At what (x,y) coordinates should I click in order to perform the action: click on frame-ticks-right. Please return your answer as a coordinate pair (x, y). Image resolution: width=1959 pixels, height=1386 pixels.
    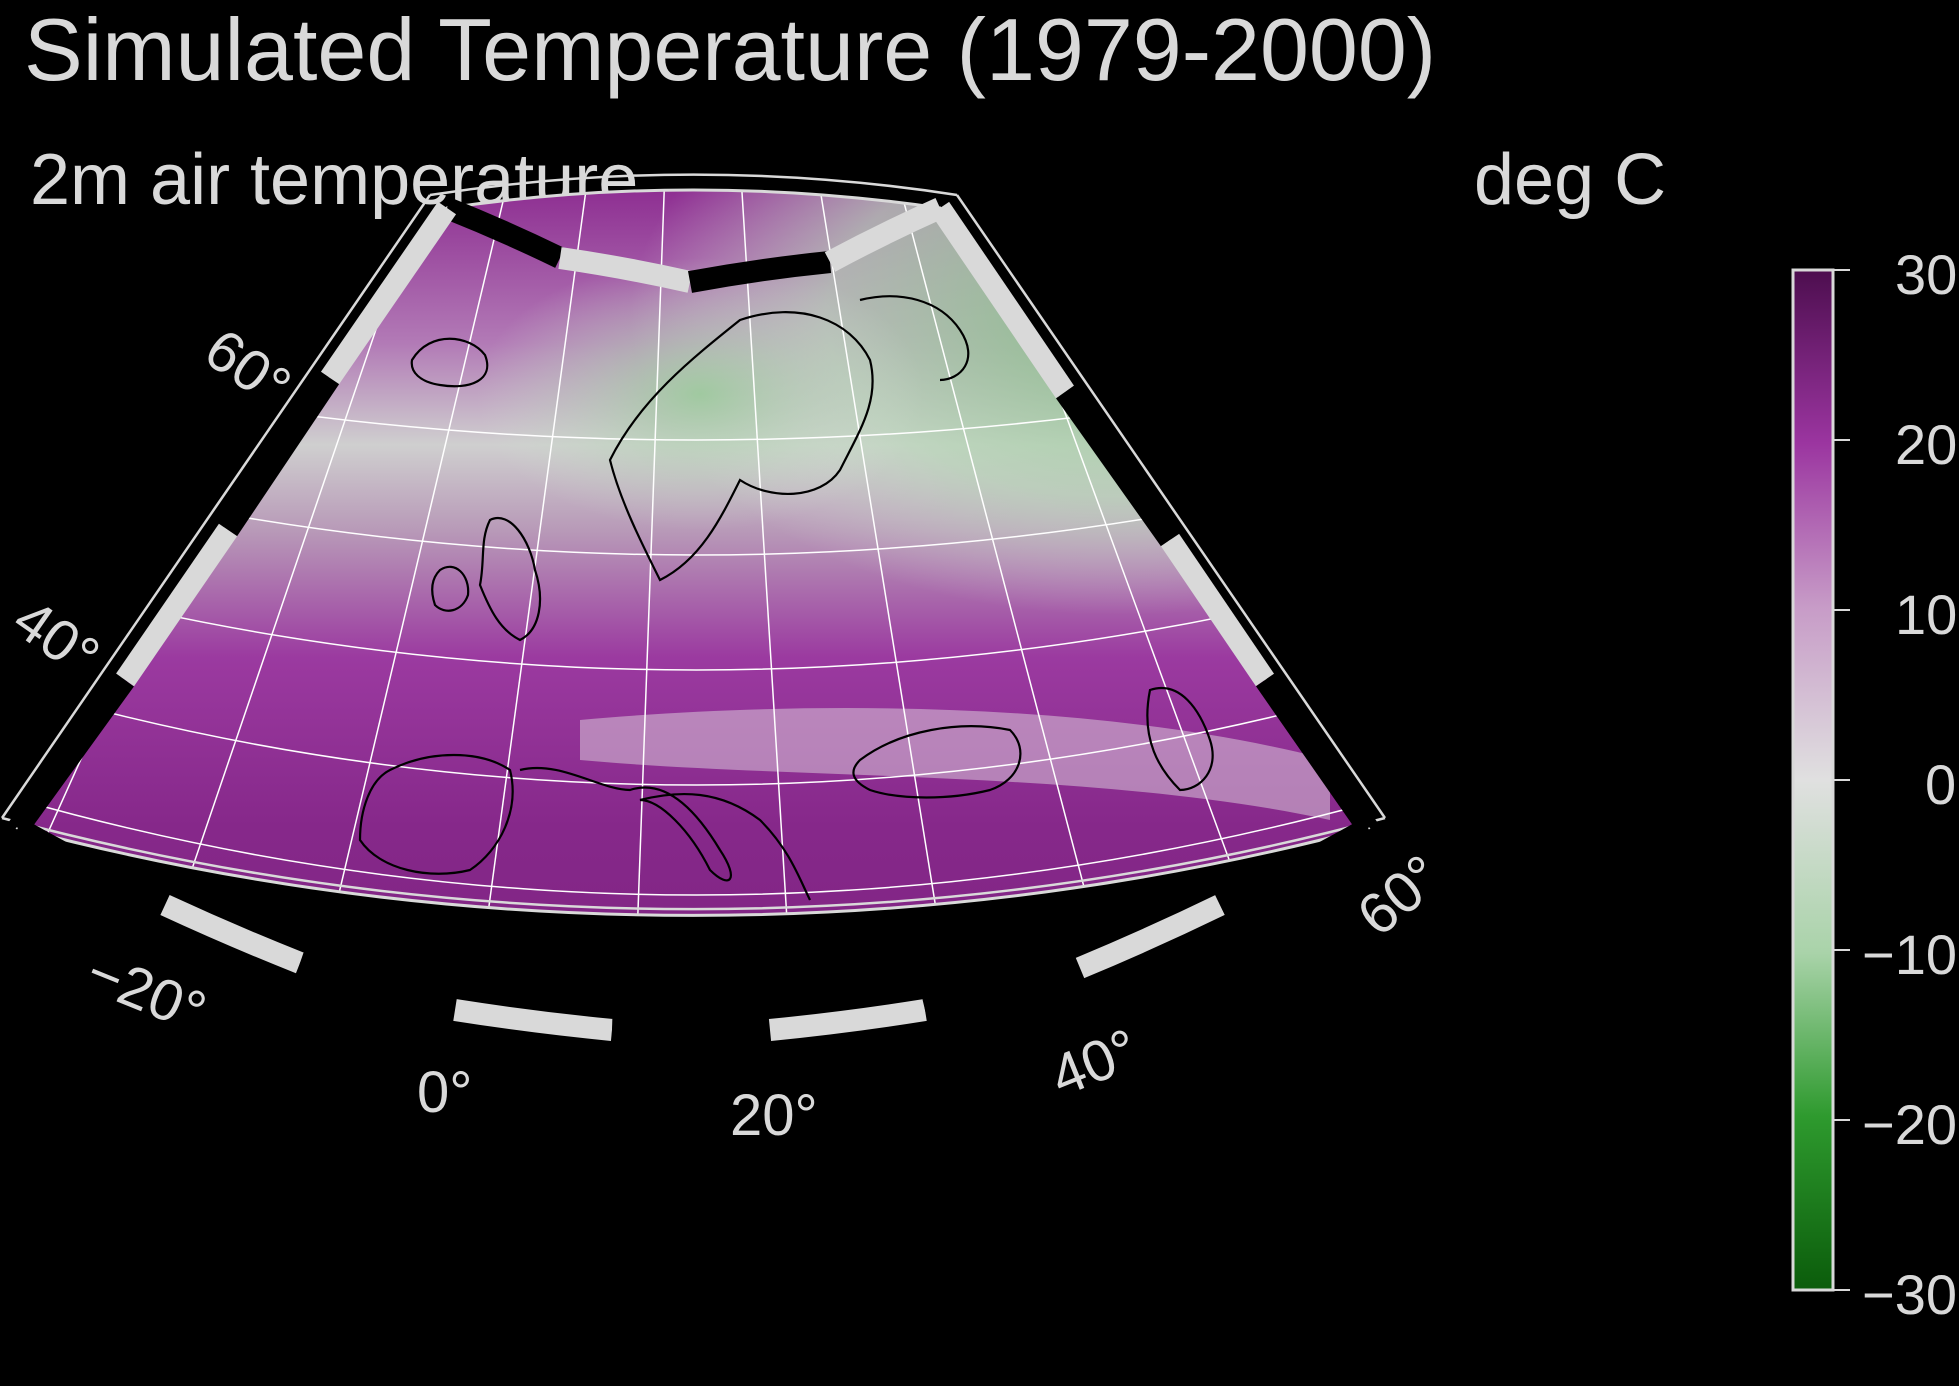
    Looking at the image, I should click on (1154, 518).